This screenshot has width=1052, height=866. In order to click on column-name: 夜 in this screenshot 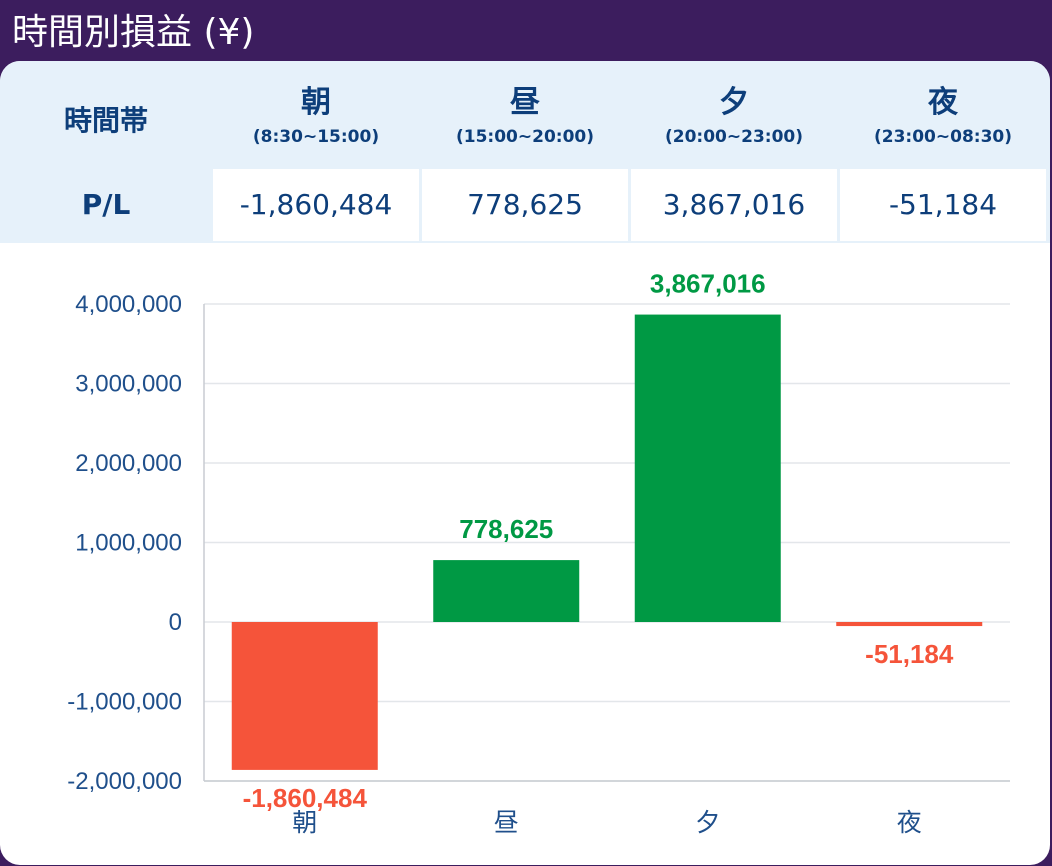, I will do `click(943, 102)`.